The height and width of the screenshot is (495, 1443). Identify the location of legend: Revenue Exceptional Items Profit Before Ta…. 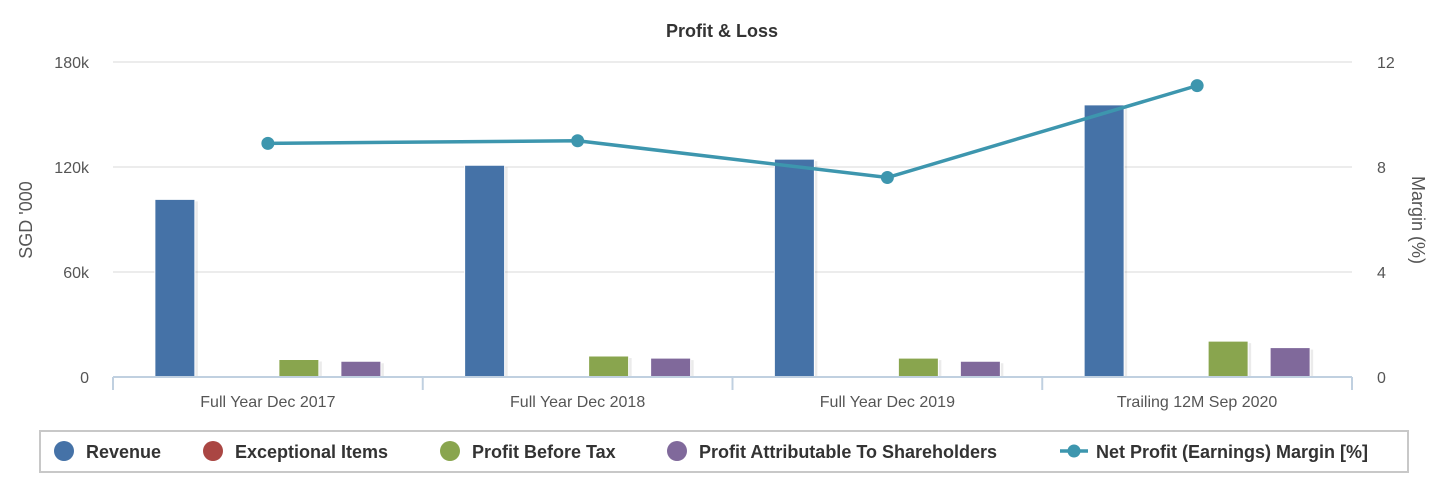
(724, 451).